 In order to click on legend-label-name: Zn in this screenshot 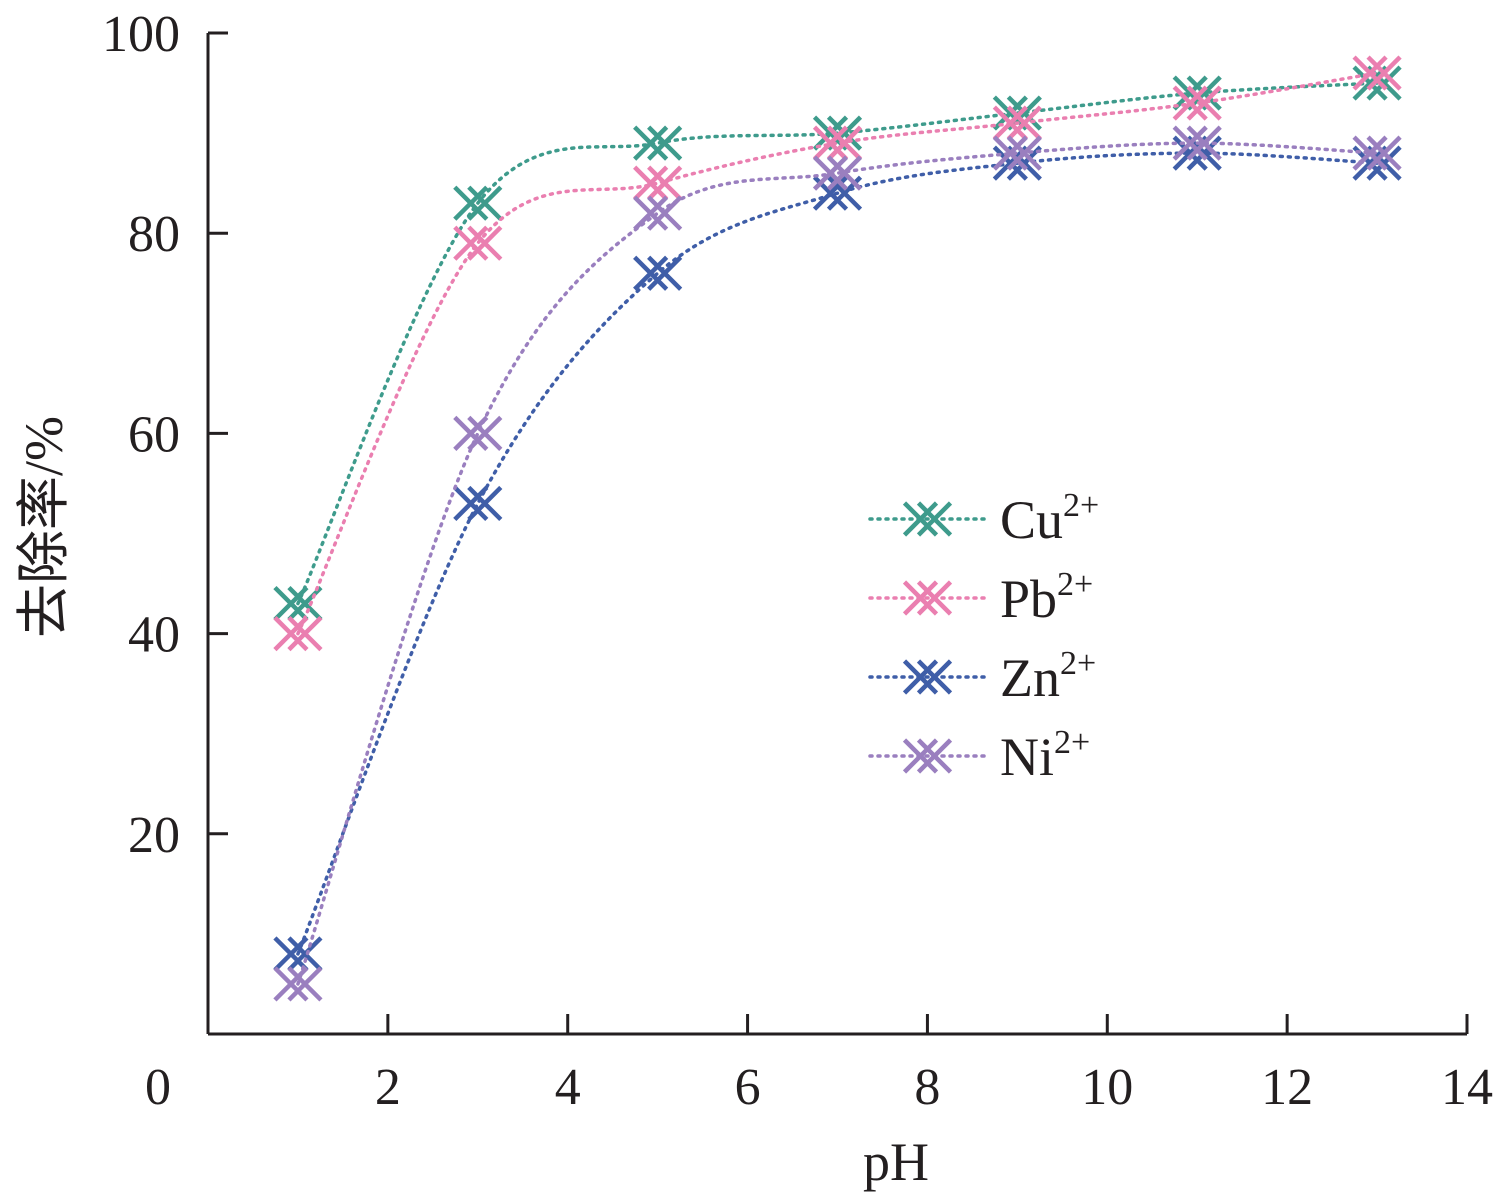, I will do `click(1030, 678)`.